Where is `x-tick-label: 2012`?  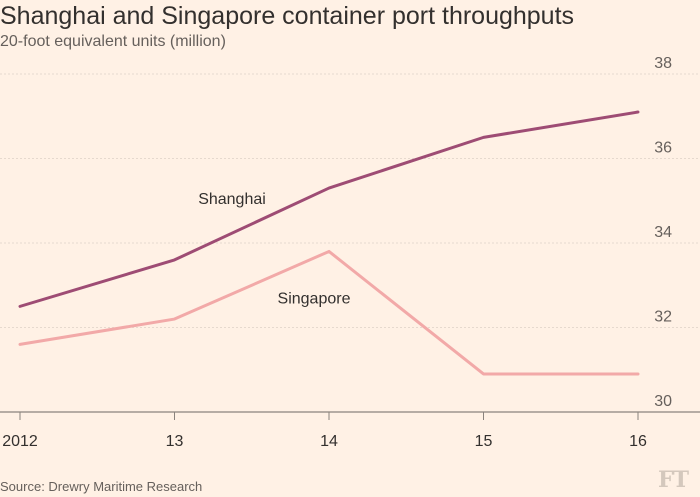
x-tick-label: 2012 is located at coordinates (20, 441).